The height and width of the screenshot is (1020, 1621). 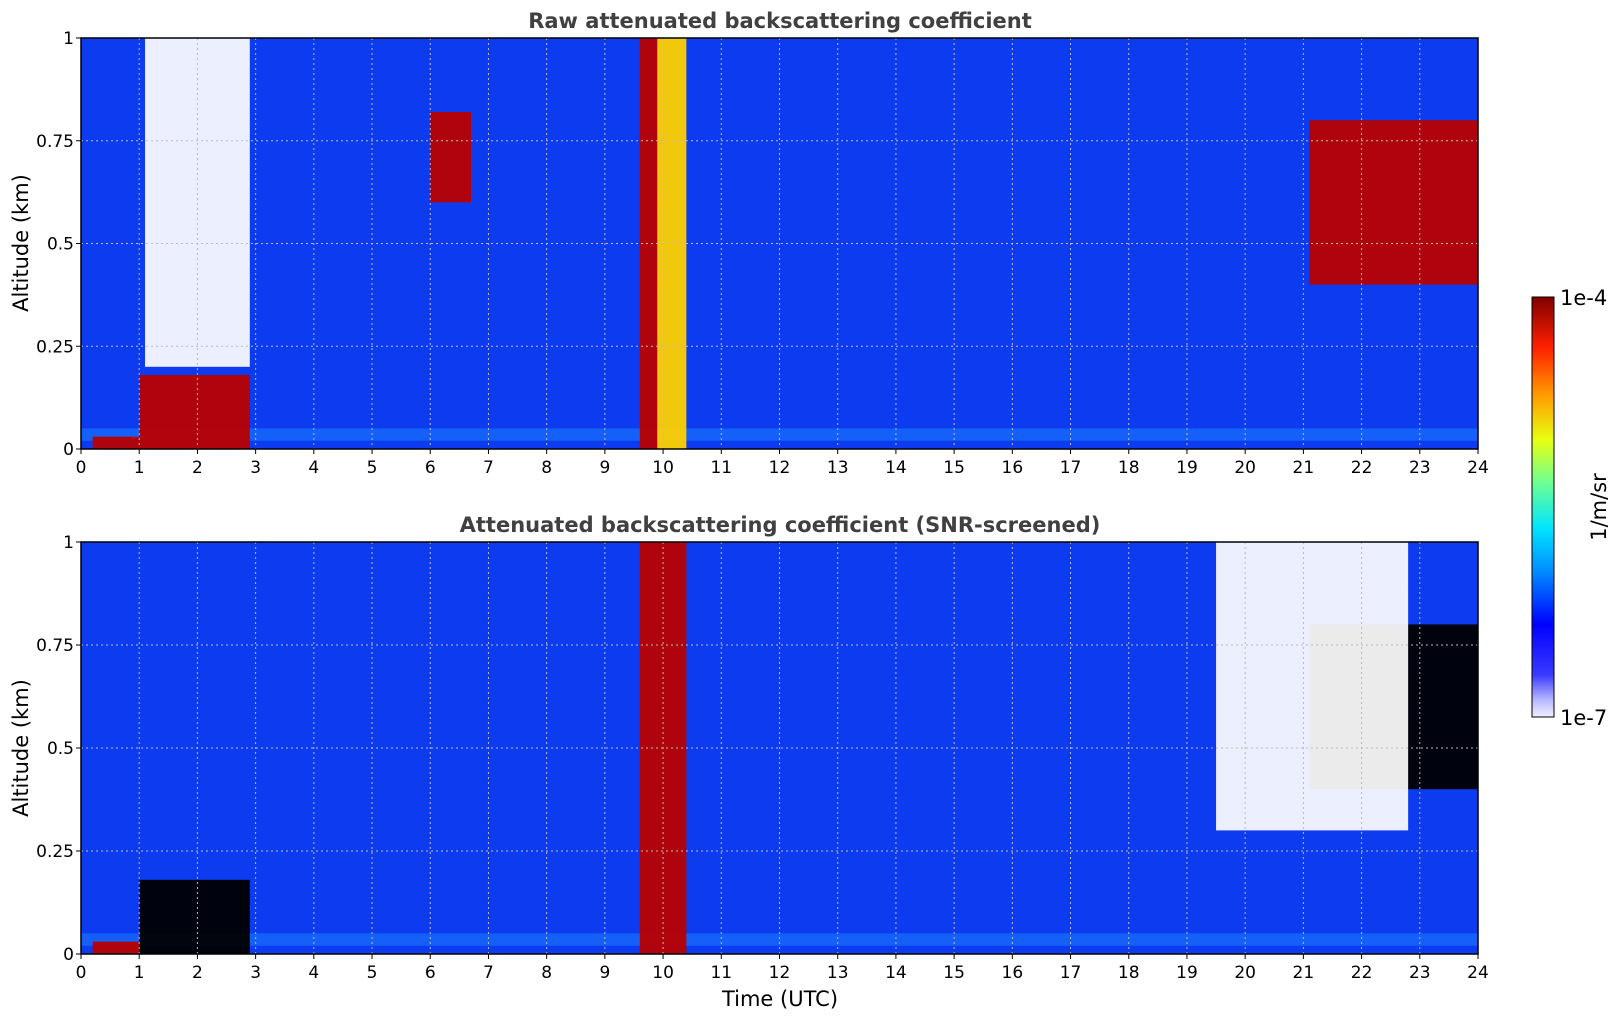 What do you see at coordinates (21, 243) in the screenshot?
I see `panel-raw-y-axis-label: Altitude (km)` at bounding box center [21, 243].